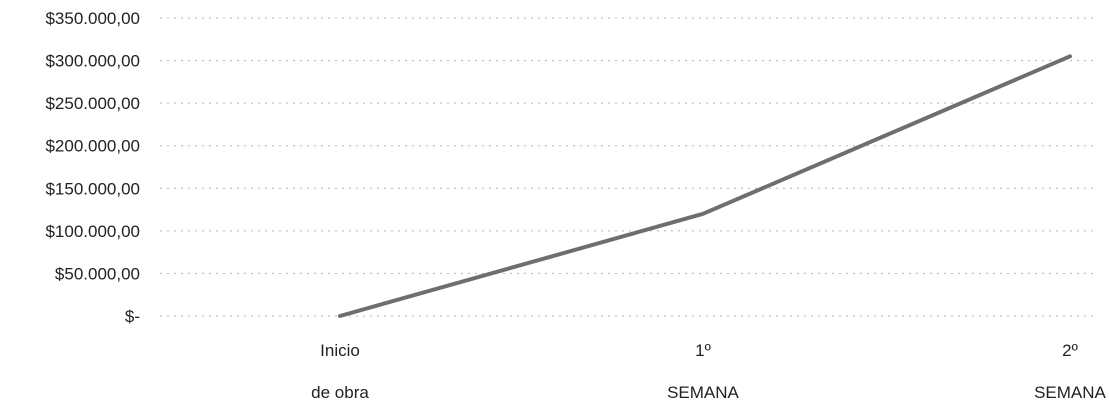  What do you see at coordinates (340, 350) in the screenshot?
I see `x-category-label: Inicio` at bounding box center [340, 350].